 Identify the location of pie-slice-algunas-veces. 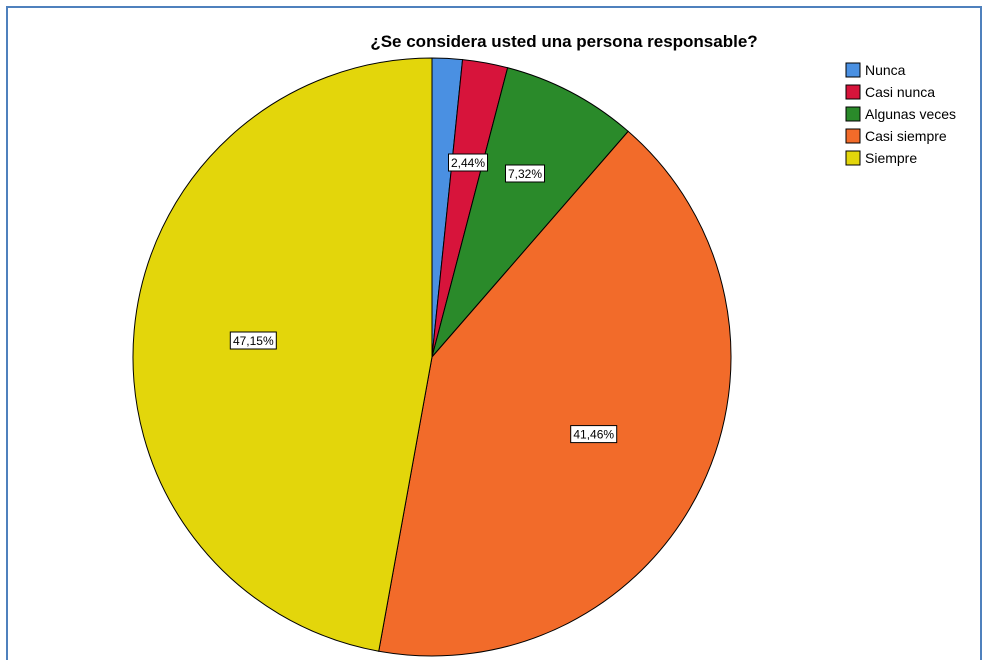
(530, 212).